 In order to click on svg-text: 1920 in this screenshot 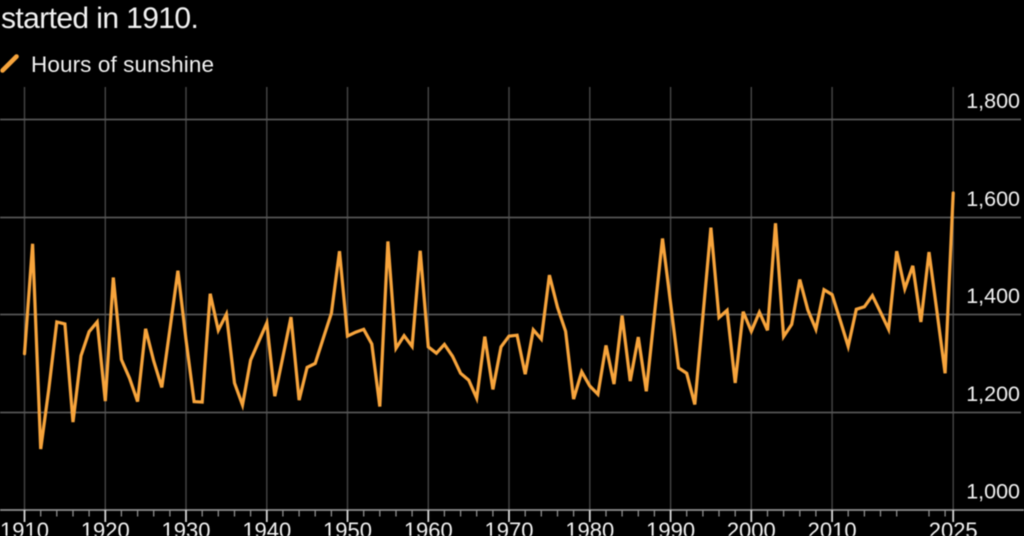, I will do `click(105, 527)`.